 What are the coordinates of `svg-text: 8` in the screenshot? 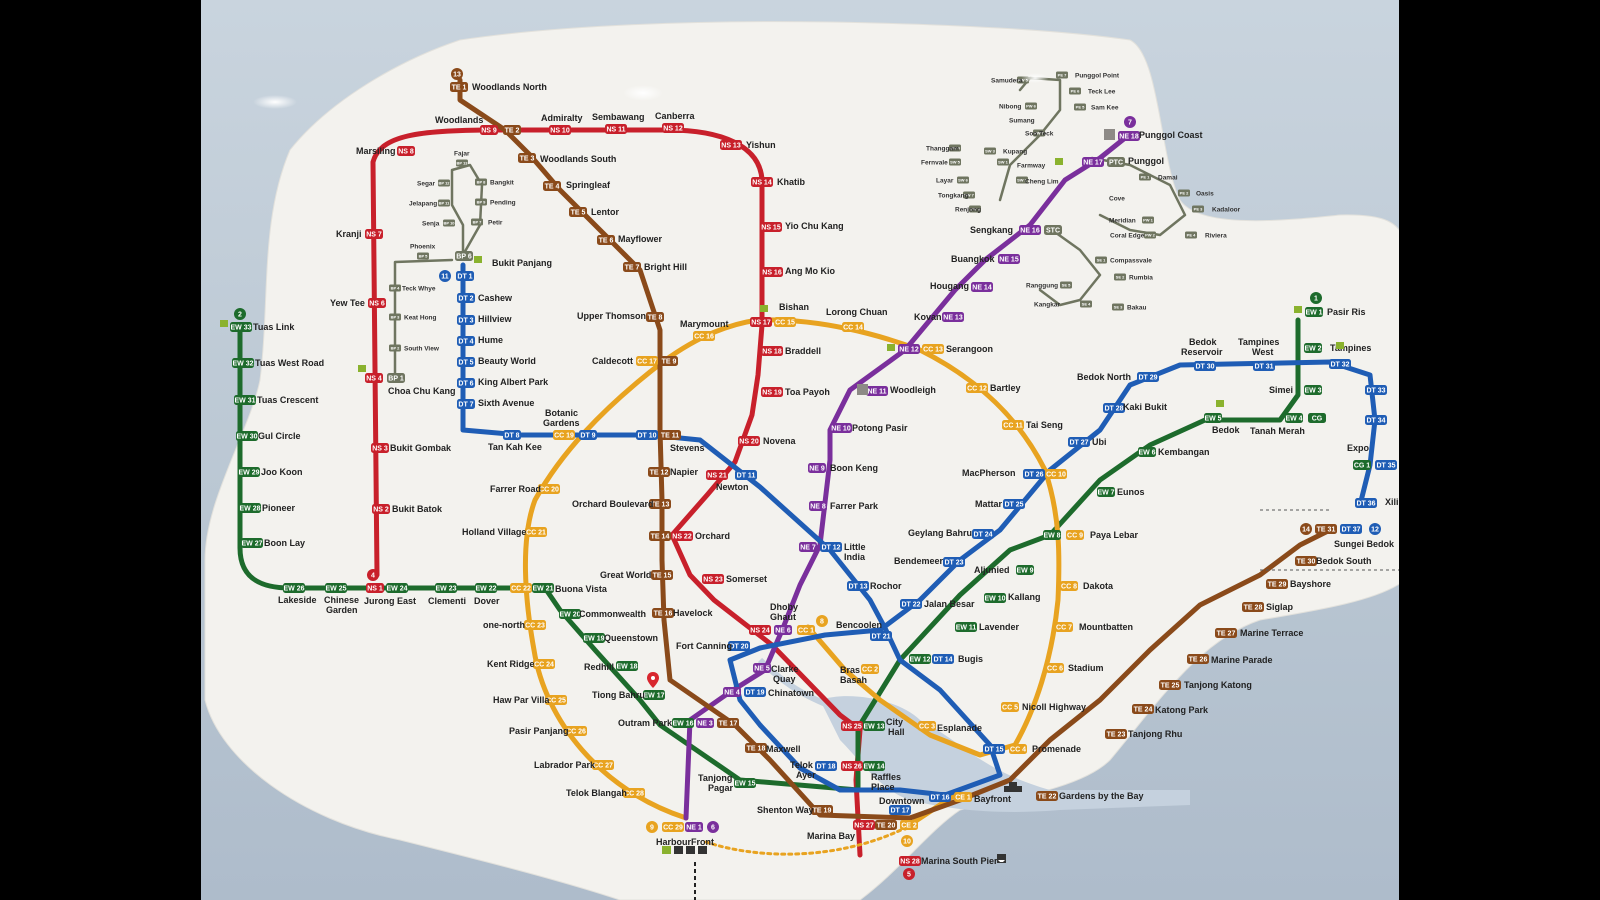 It's located at (822, 622).